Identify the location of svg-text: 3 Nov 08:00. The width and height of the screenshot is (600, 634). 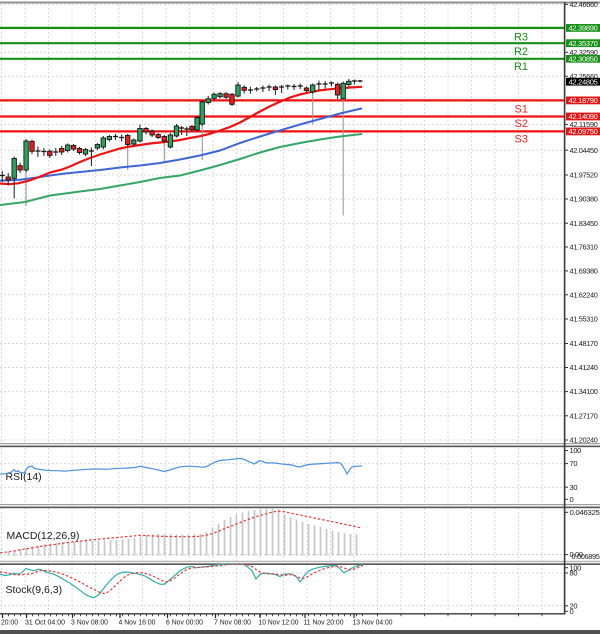
(89, 622).